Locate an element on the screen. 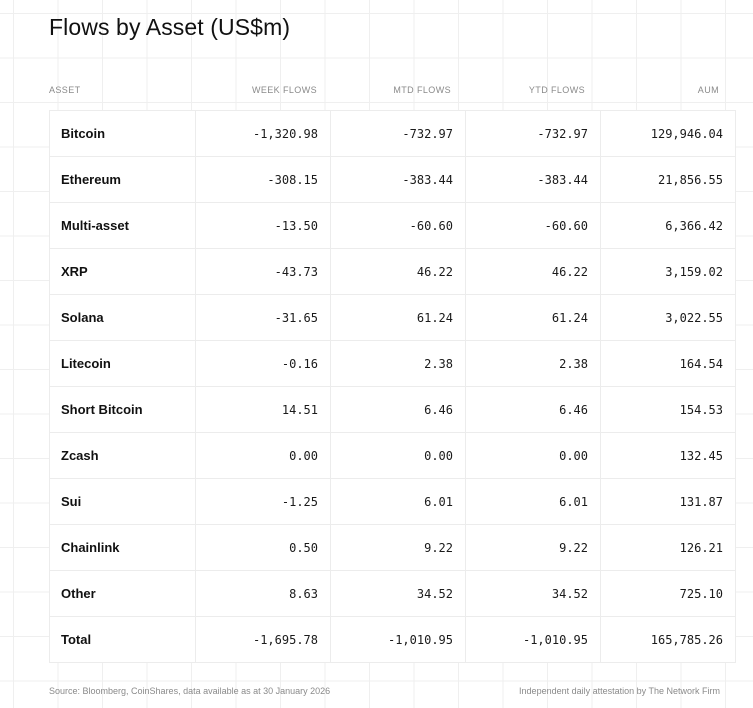 This screenshot has width=753, height=708. table-row: Short Bitcoin 14.51 6.46 6.46 154.53 is located at coordinates (392, 409).